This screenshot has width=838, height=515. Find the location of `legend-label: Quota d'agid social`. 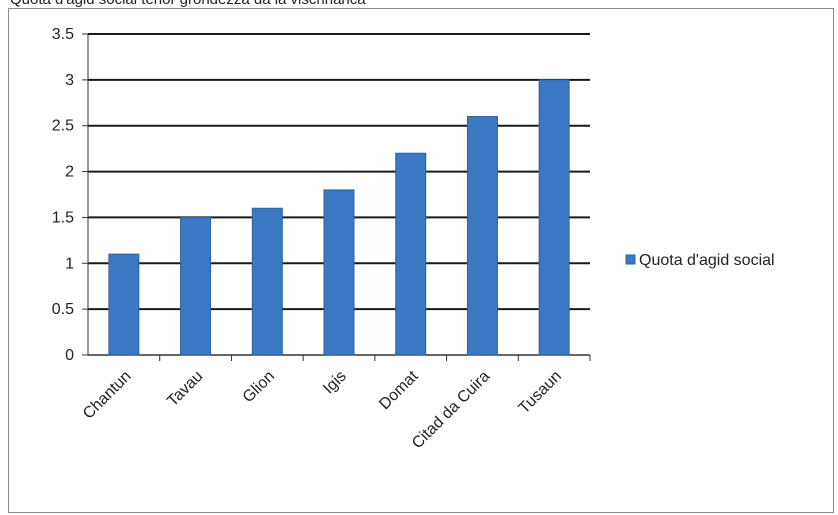

legend-label: Quota d'agid social is located at coordinates (707, 260).